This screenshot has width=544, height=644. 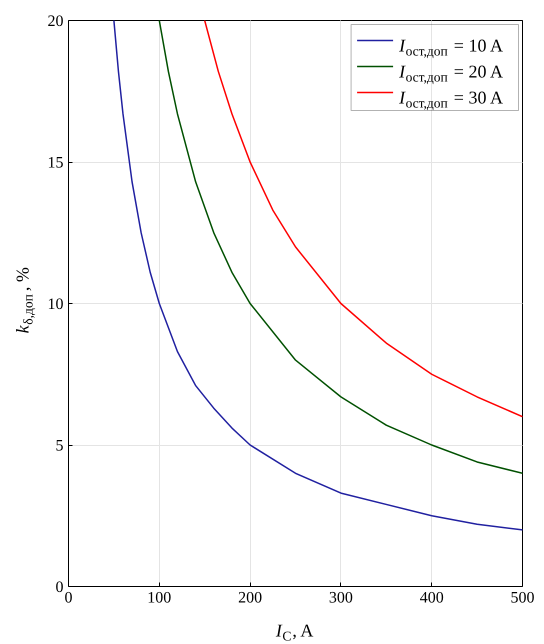 What do you see at coordinates (340, 598) in the screenshot?
I see `x-tick-label: 300` at bounding box center [340, 598].